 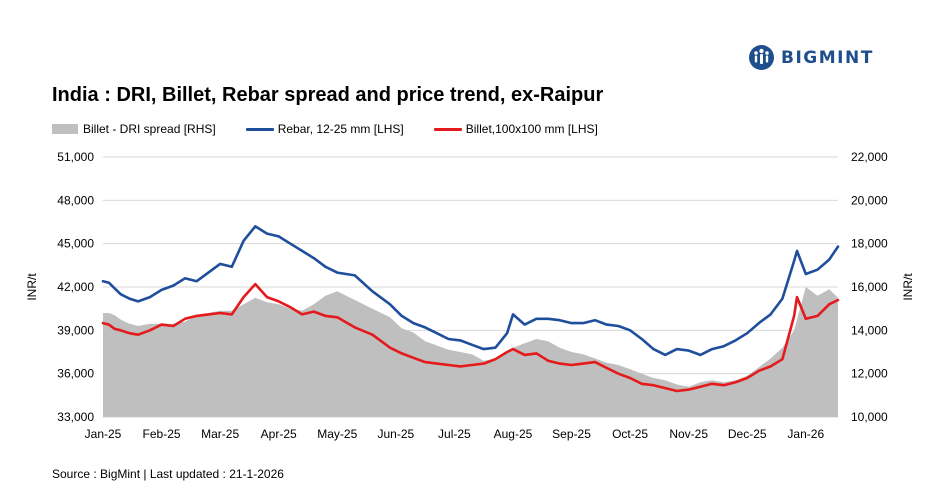 I want to click on y-tick-label-right: 16,000, so click(x=869, y=287).